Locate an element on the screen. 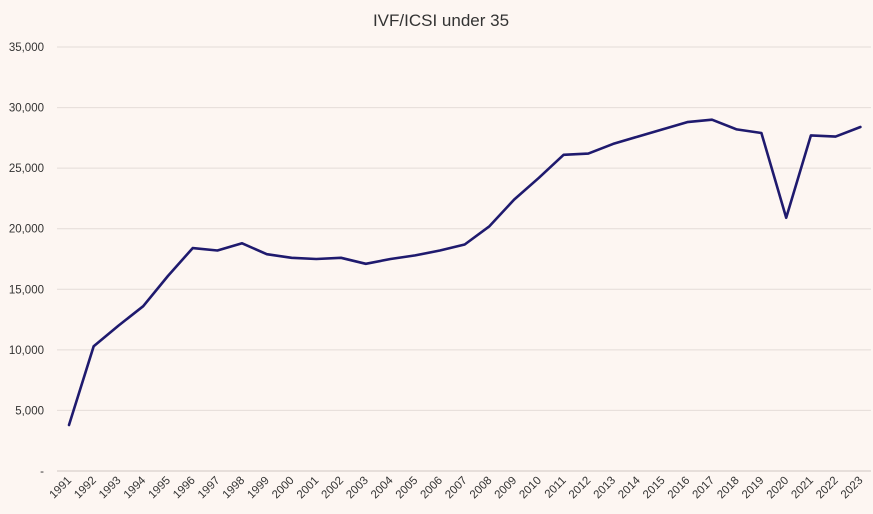 This screenshot has height=514, width=873. x-tick-label: 2005 is located at coordinates (407, 488).